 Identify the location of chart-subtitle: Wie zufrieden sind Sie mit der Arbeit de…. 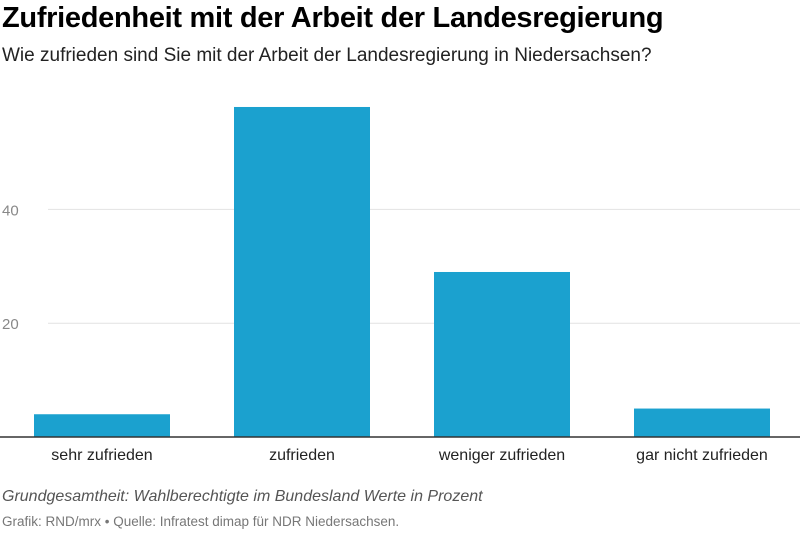
(327, 55).